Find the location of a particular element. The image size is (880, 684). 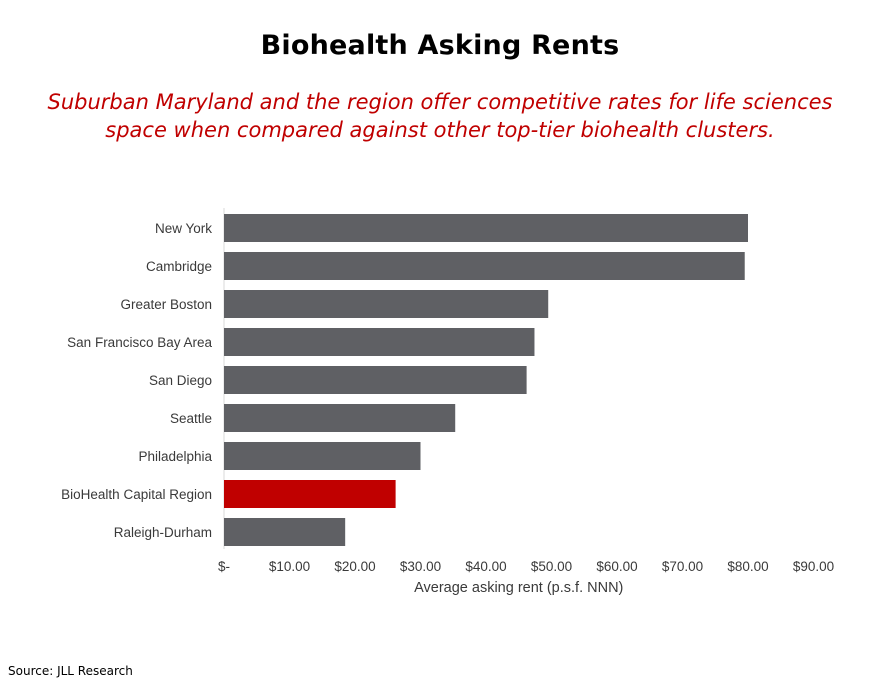

bar-san-francisco-bay-area is located at coordinates (379, 342).